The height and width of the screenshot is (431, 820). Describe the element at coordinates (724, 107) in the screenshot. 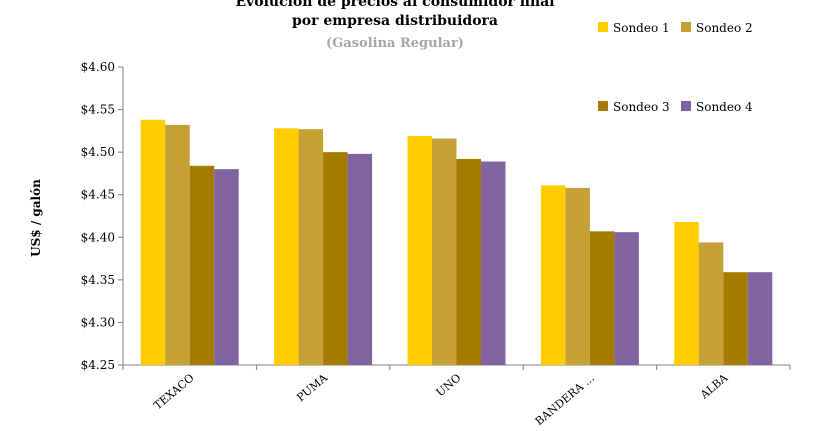

I see `legend-label: Sondeo 4` at that location.